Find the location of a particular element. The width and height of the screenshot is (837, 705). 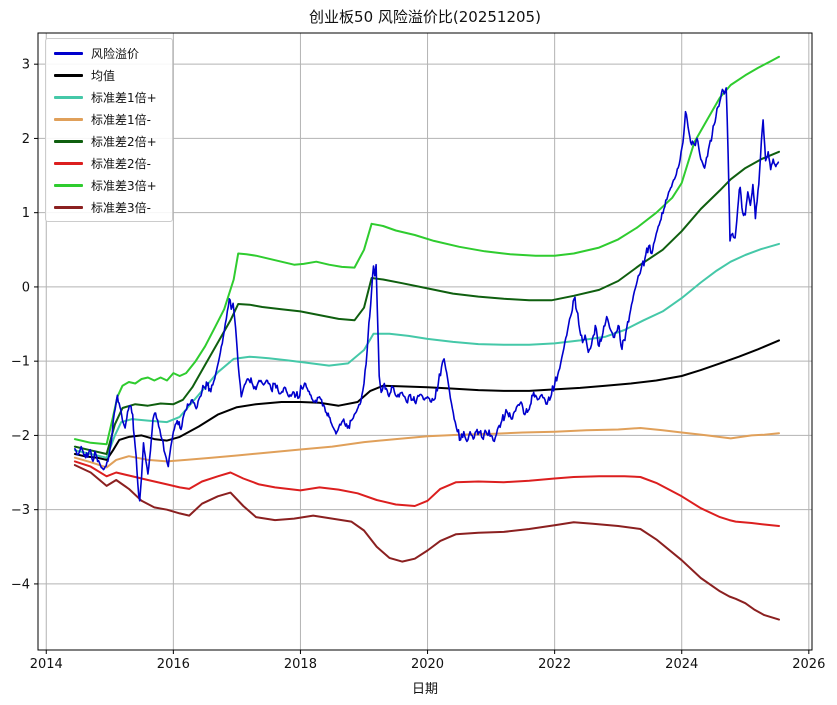

x-tick-label: 2024 is located at coordinates (681, 664).